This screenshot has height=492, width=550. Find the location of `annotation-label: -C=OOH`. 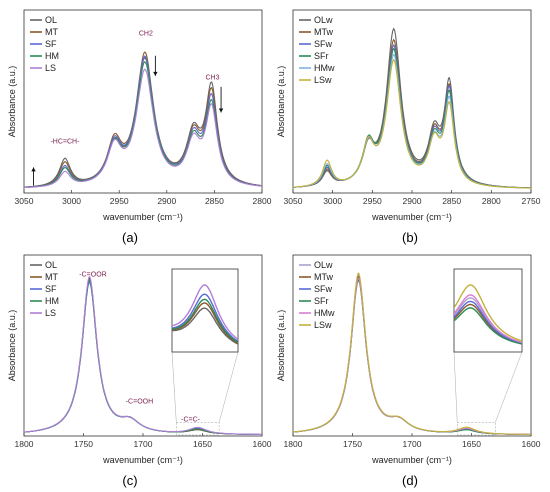

annotation-label: -C=OOH is located at coordinates (139, 401).